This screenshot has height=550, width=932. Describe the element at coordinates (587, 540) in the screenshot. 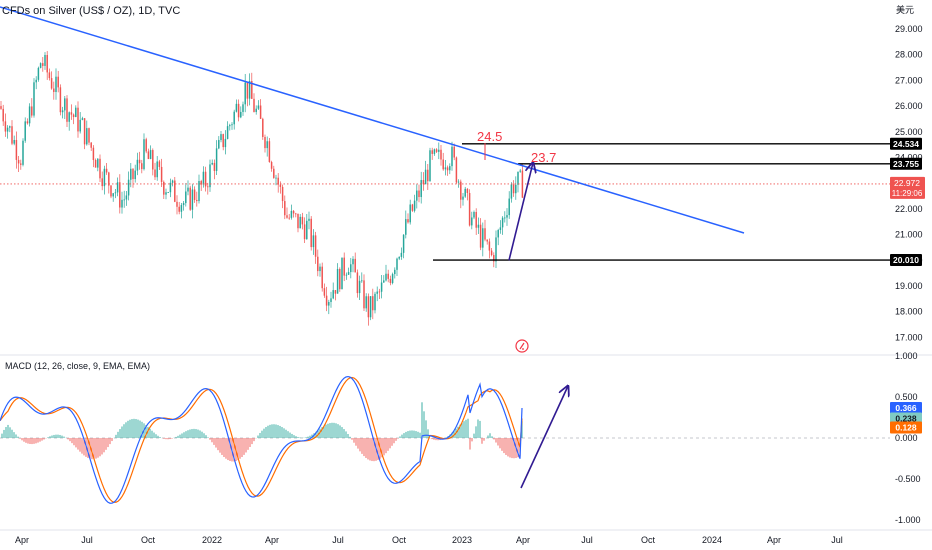

I see `time-tick-label: Jul` at that location.